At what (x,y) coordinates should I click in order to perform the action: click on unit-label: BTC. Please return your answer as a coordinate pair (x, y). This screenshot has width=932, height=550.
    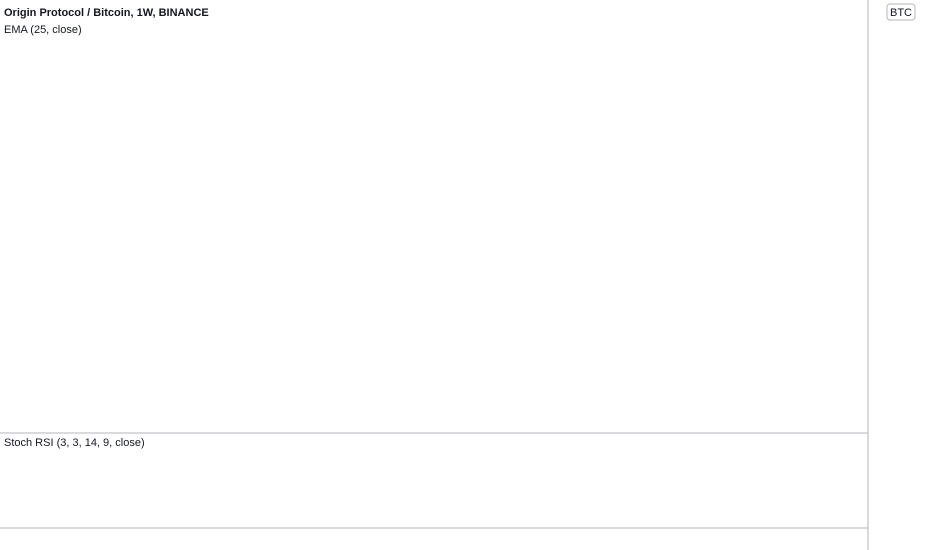
    Looking at the image, I should click on (901, 13).